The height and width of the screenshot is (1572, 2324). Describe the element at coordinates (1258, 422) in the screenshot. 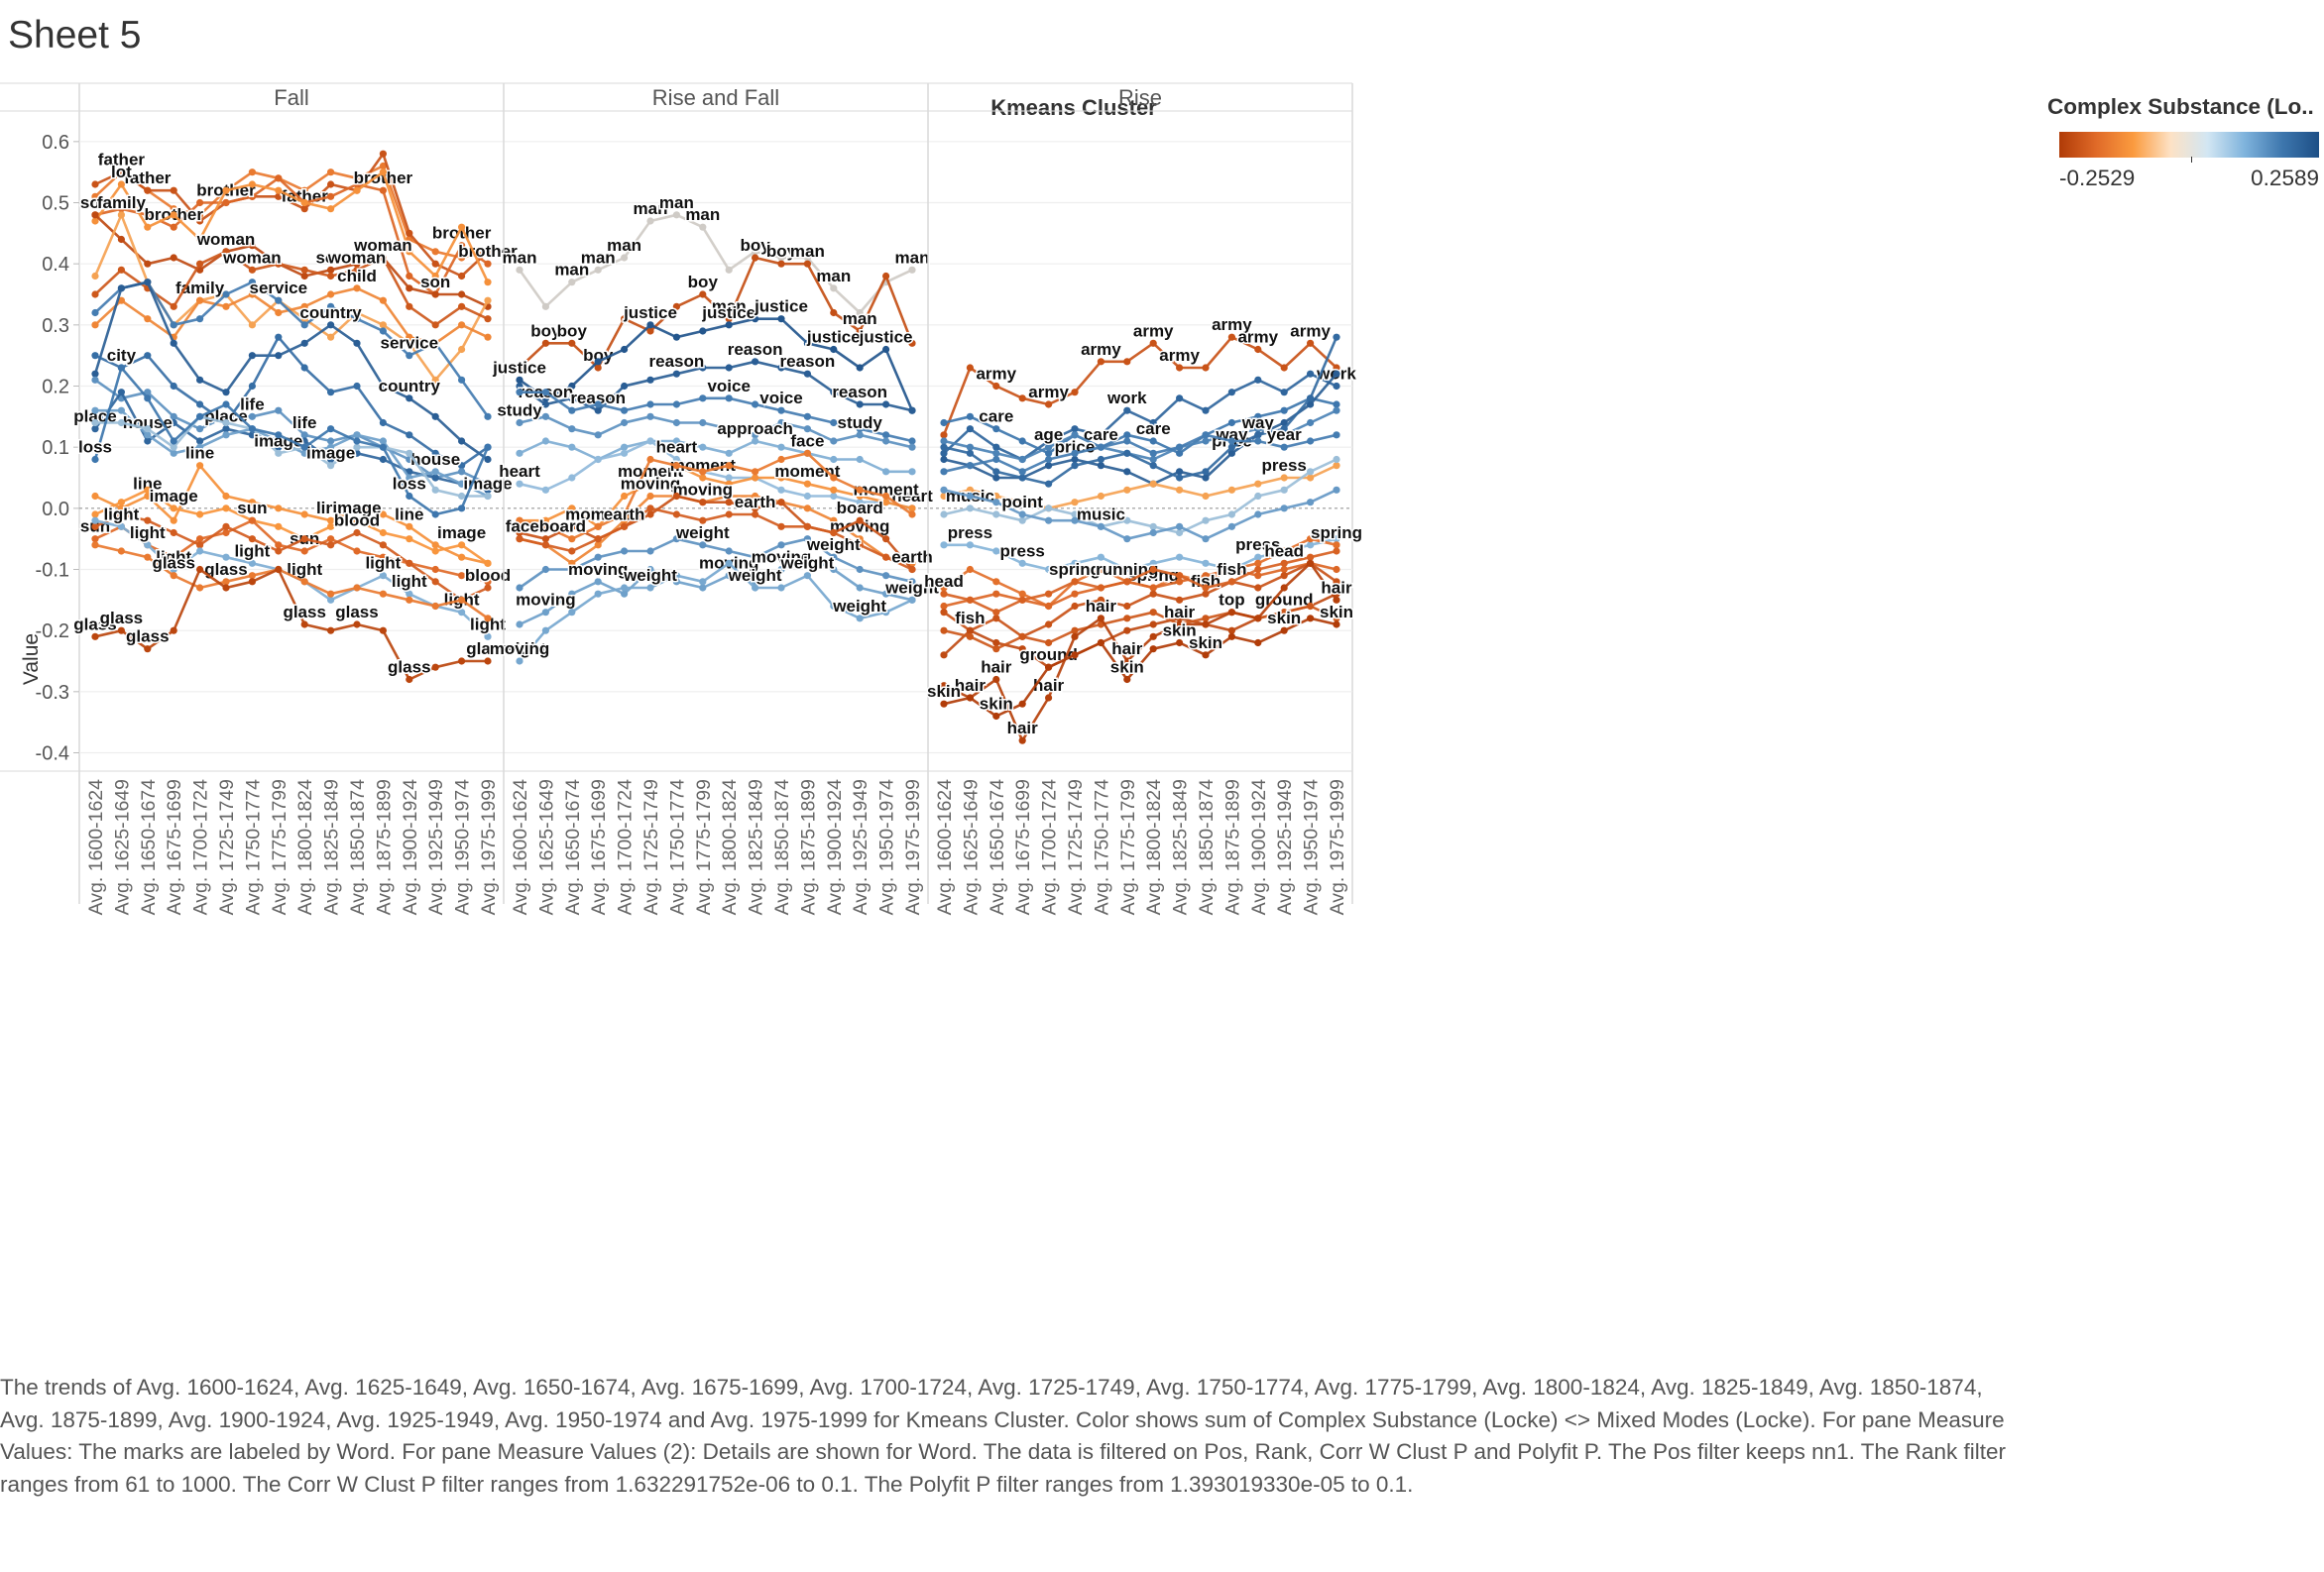

I see `mark-label: way` at that location.